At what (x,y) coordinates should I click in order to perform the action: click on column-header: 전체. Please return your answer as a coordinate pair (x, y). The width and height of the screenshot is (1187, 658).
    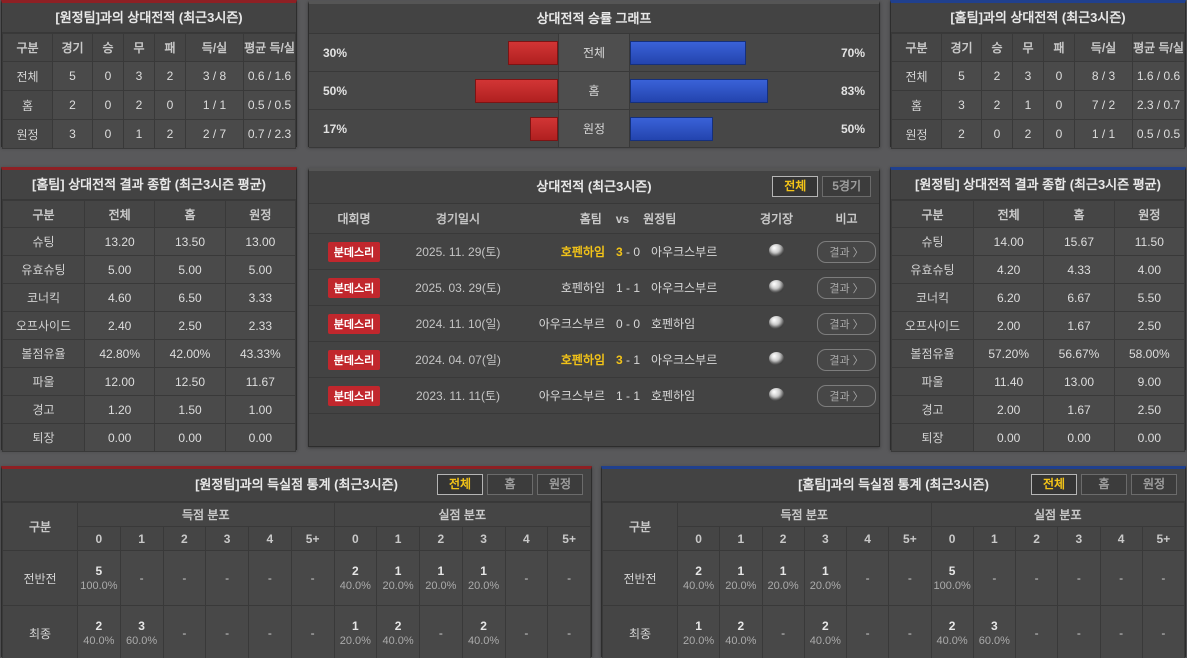
    Looking at the image, I should click on (119, 214).